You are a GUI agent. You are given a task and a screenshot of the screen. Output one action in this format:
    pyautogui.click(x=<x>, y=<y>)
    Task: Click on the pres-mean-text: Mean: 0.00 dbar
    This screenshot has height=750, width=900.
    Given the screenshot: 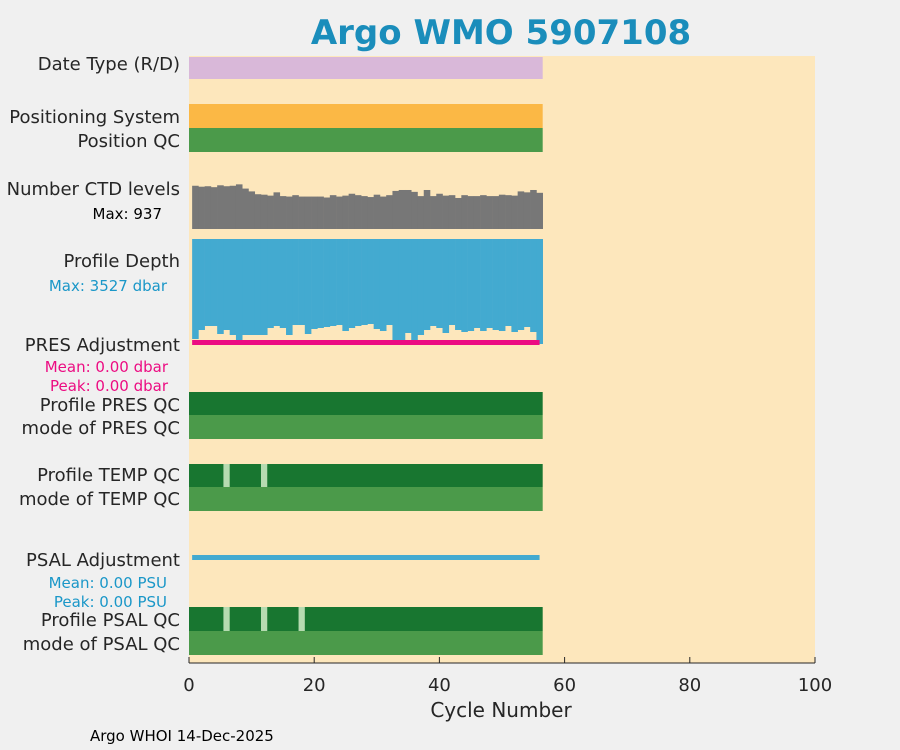 What is the action you would take?
    pyautogui.click(x=107, y=367)
    